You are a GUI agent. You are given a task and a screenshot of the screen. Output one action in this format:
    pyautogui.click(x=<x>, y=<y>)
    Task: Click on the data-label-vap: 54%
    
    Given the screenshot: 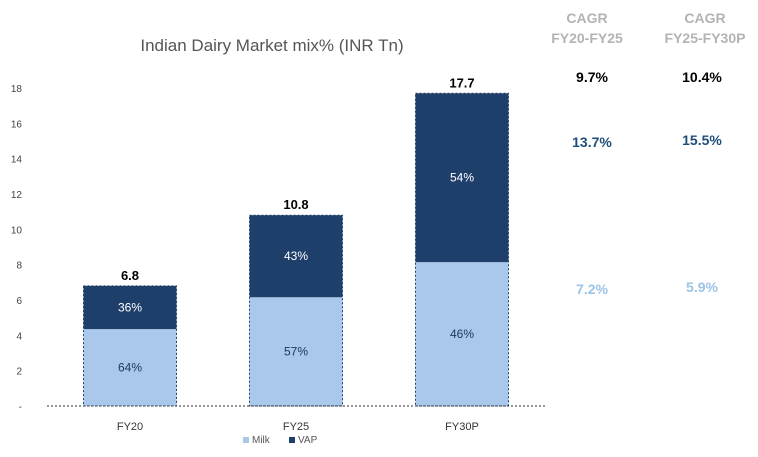 What is the action you would take?
    pyautogui.click(x=462, y=178)
    